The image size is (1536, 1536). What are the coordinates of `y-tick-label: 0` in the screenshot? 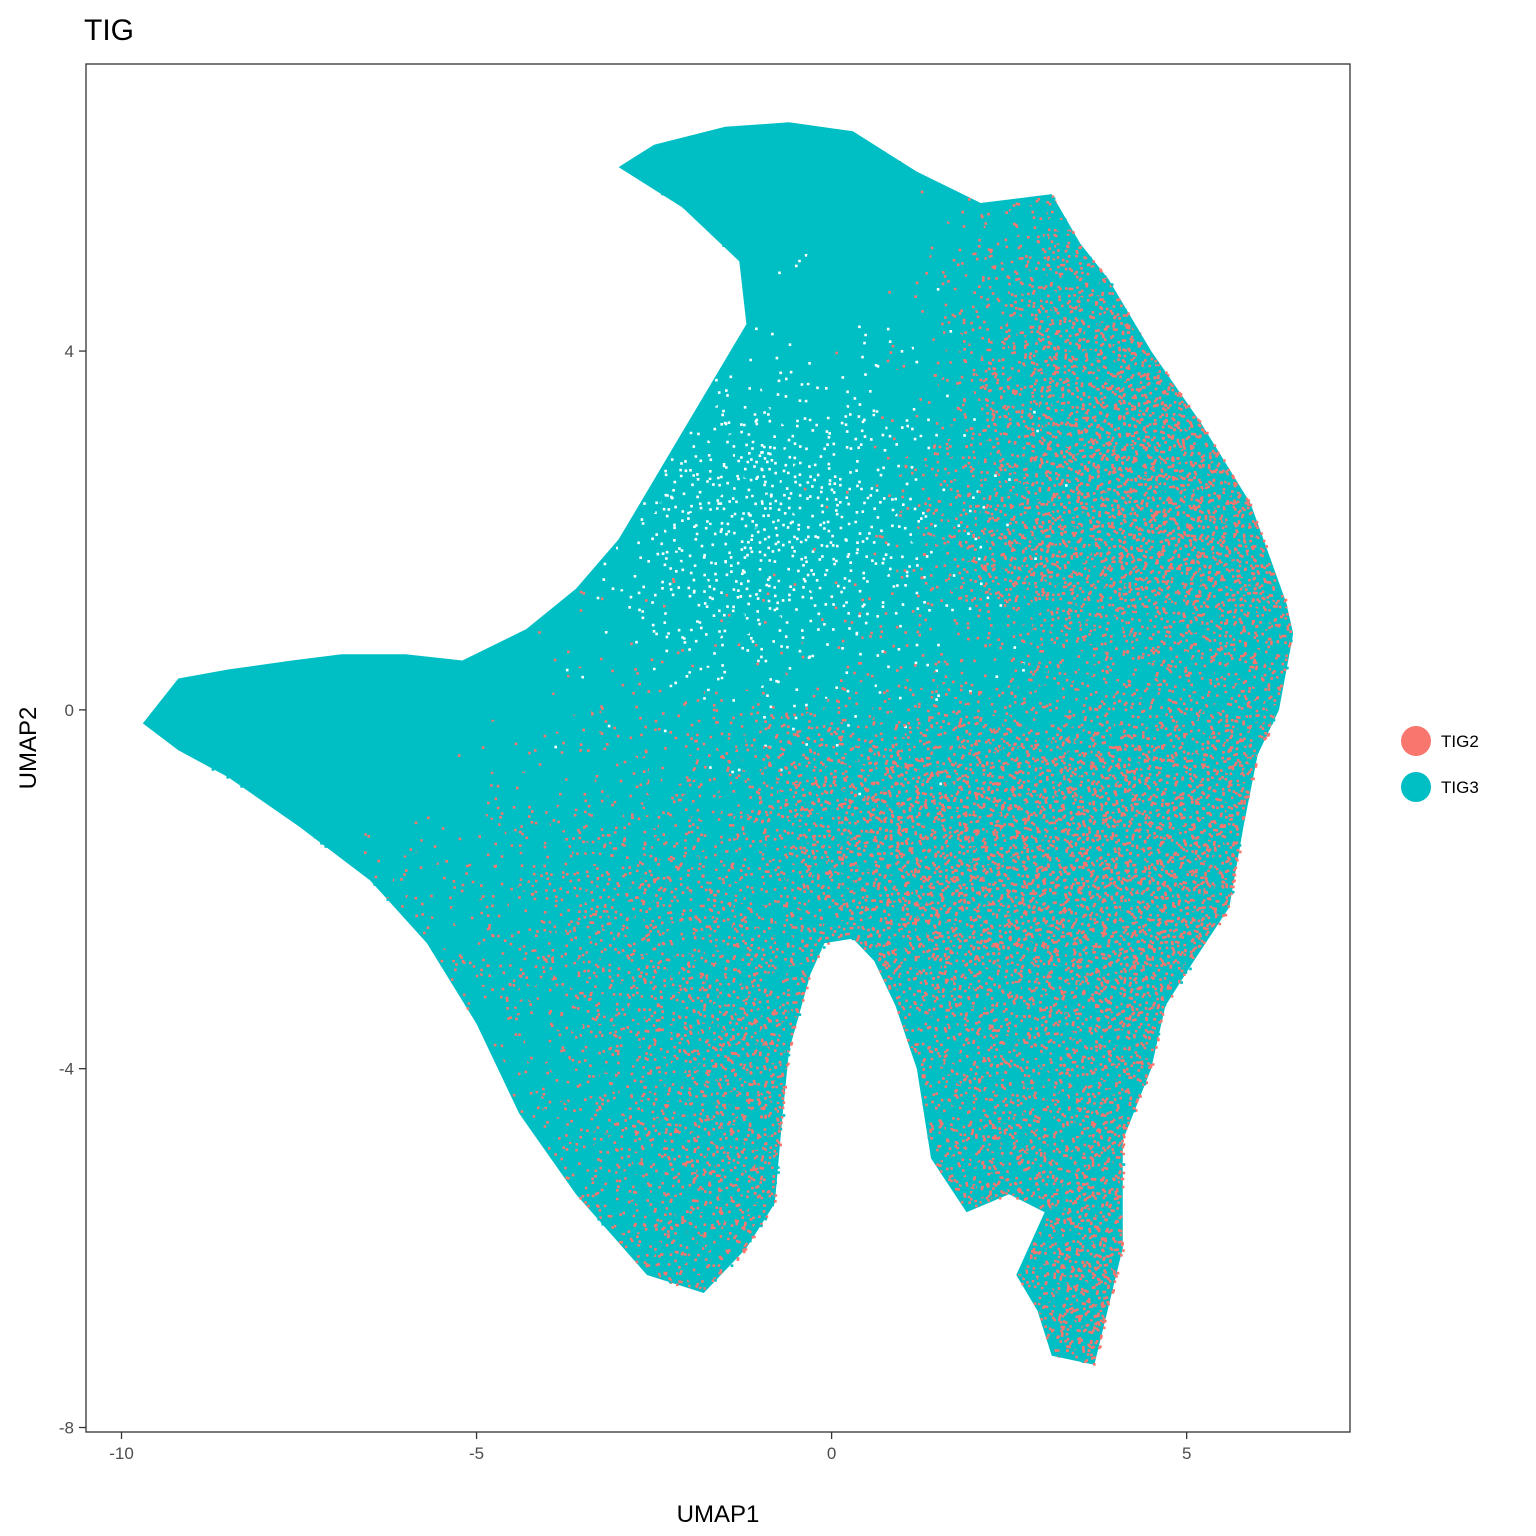 It's located at (69, 710).